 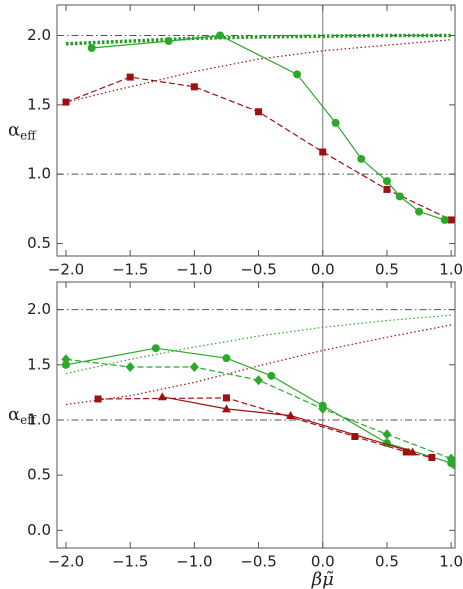 What do you see at coordinates (322, 579) in the screenshot?
I see `x-axis-label: βμ̃` at bounding box center [322, 579].